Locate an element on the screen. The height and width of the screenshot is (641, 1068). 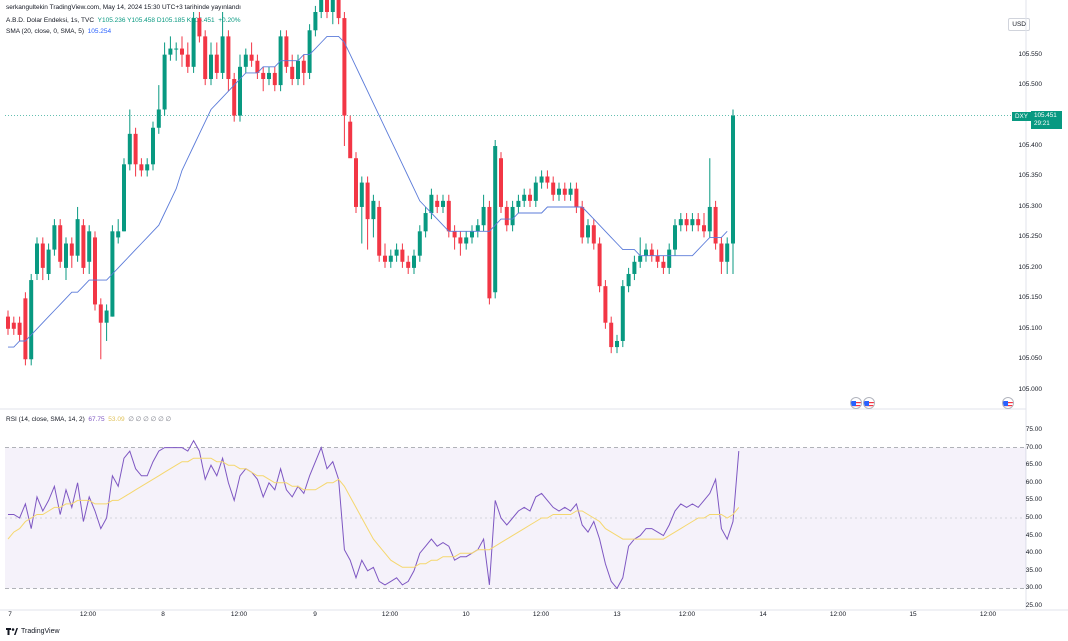
rsi-tick-label: 45.00 is located at coordinates (1033, 535).